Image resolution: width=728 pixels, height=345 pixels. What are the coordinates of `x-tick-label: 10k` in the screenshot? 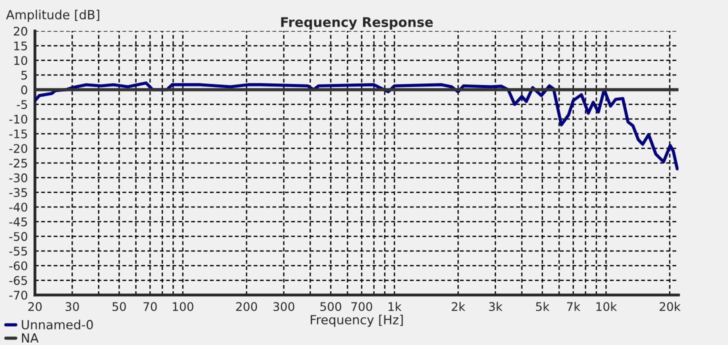 It's located at (606, 307).